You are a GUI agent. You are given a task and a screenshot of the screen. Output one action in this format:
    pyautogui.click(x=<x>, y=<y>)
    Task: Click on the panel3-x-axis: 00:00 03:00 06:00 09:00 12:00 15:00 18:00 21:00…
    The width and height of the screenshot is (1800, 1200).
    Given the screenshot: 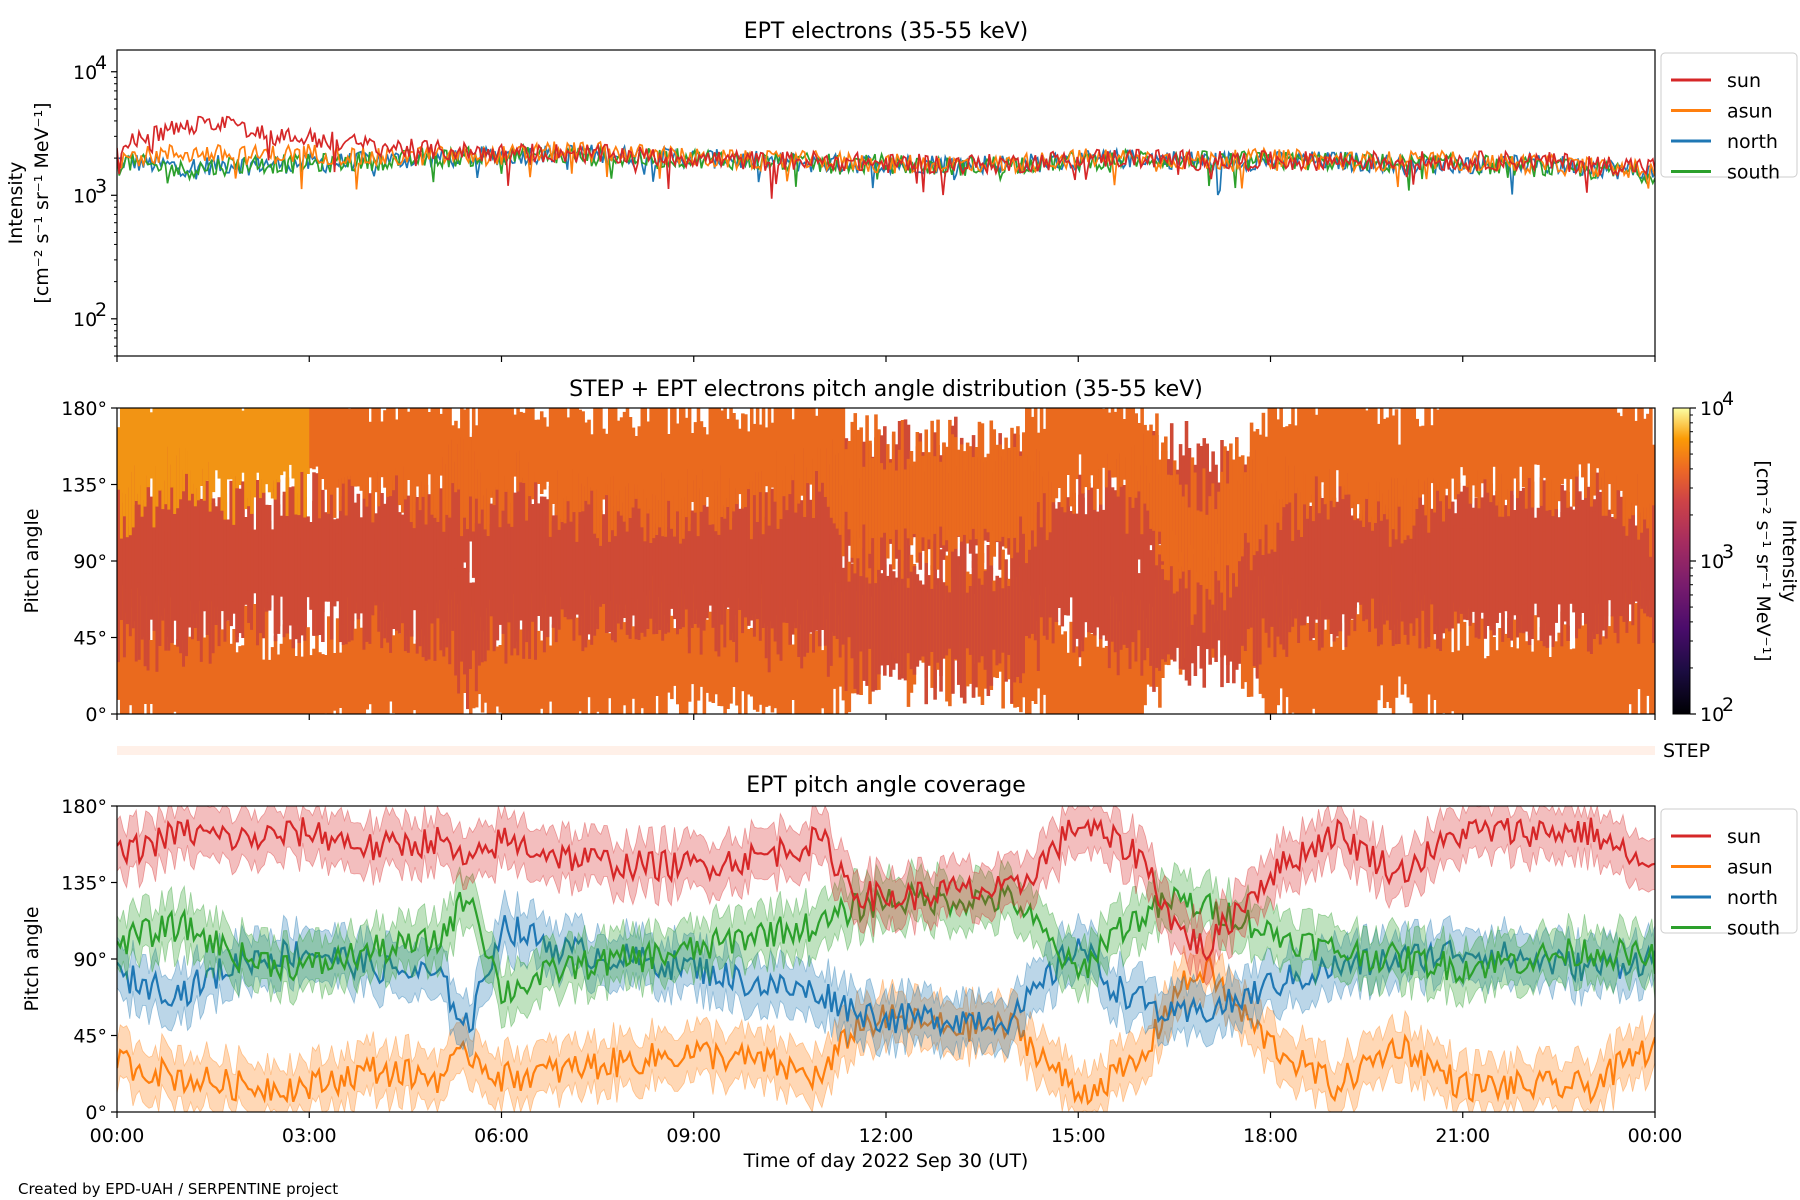 What is the action you would take?
    pyautogui.click(x=886, y=1129)
    